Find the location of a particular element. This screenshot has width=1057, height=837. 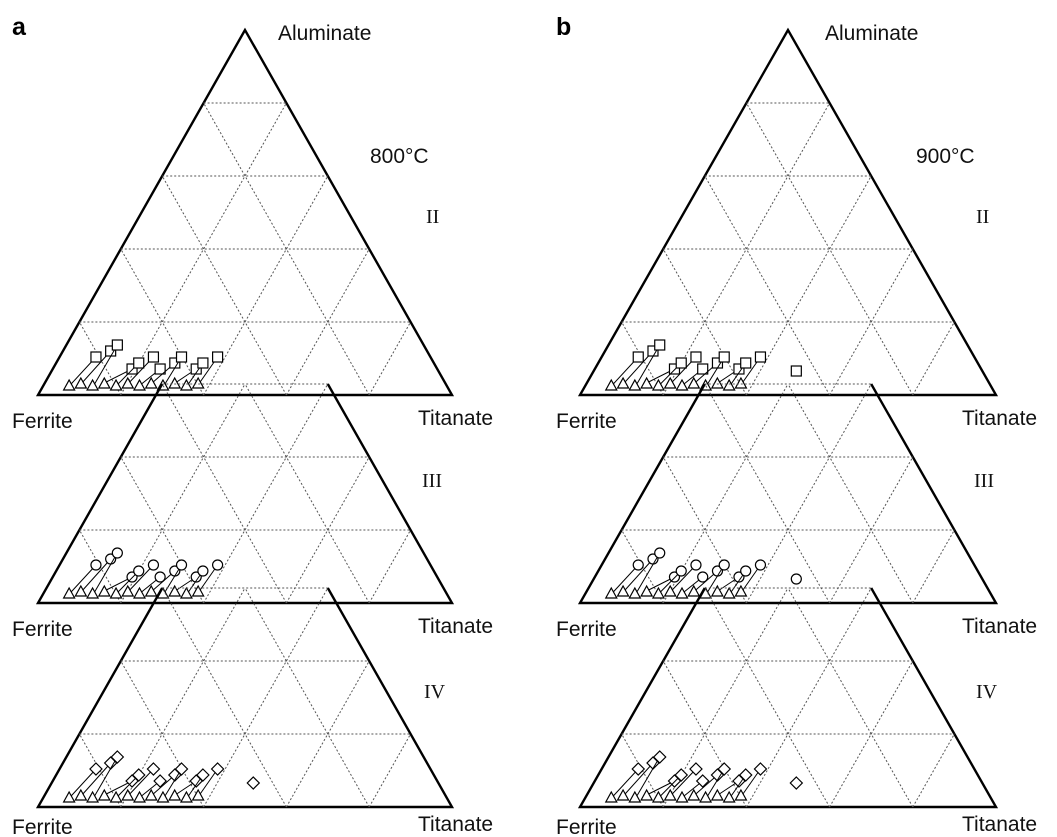

panel-b-aluminate-label: Aluminate is located at coordinates (871, 33).